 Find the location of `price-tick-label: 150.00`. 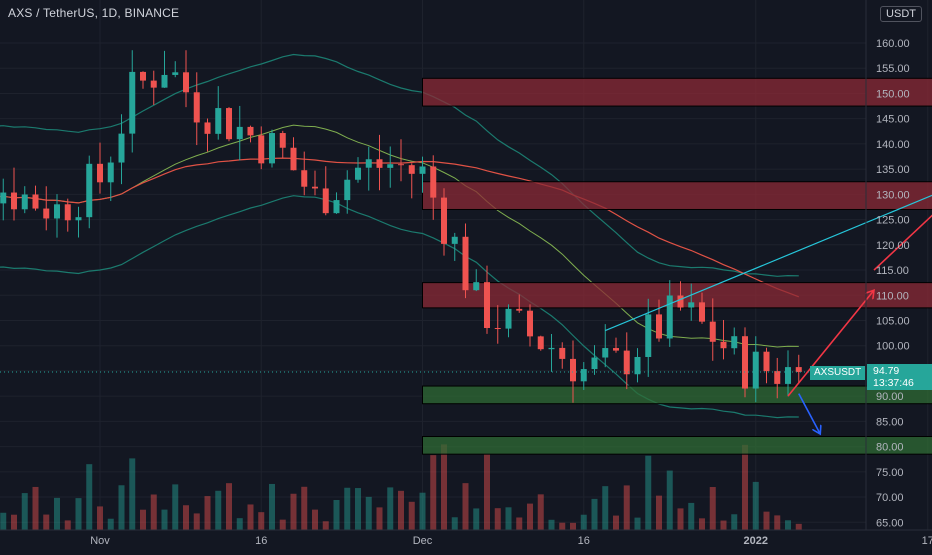

price-tick-label: 150.00 is located at coordinates (893, 94).